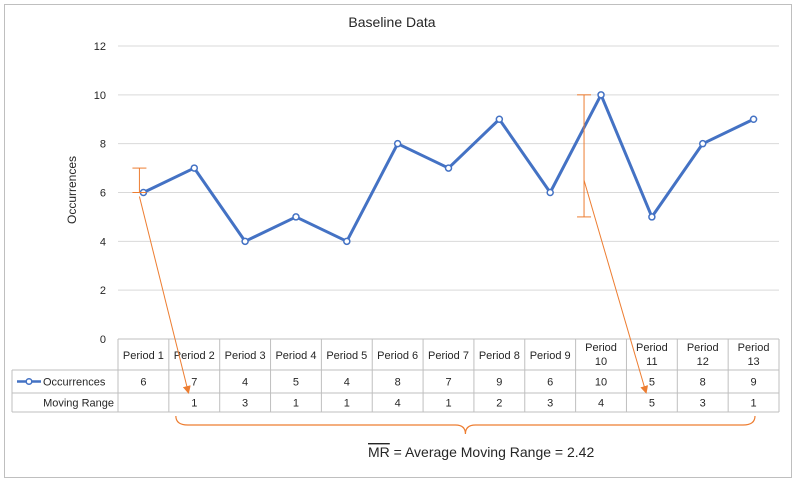 This screenshot has width=797, height=488. What do you see at coordinates (74, 383) in the screenshot?
I see `row-label-occurrences: Occurrences` at bounding box center [74, 383].